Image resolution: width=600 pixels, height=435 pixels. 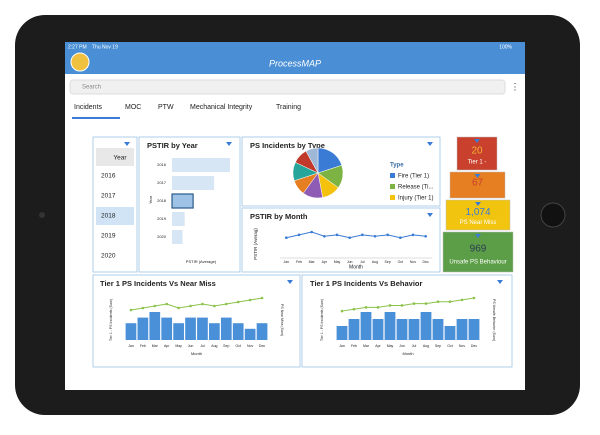 I want to click on legend-entry: Fire (Tier 1), so click(x=413, y=177).